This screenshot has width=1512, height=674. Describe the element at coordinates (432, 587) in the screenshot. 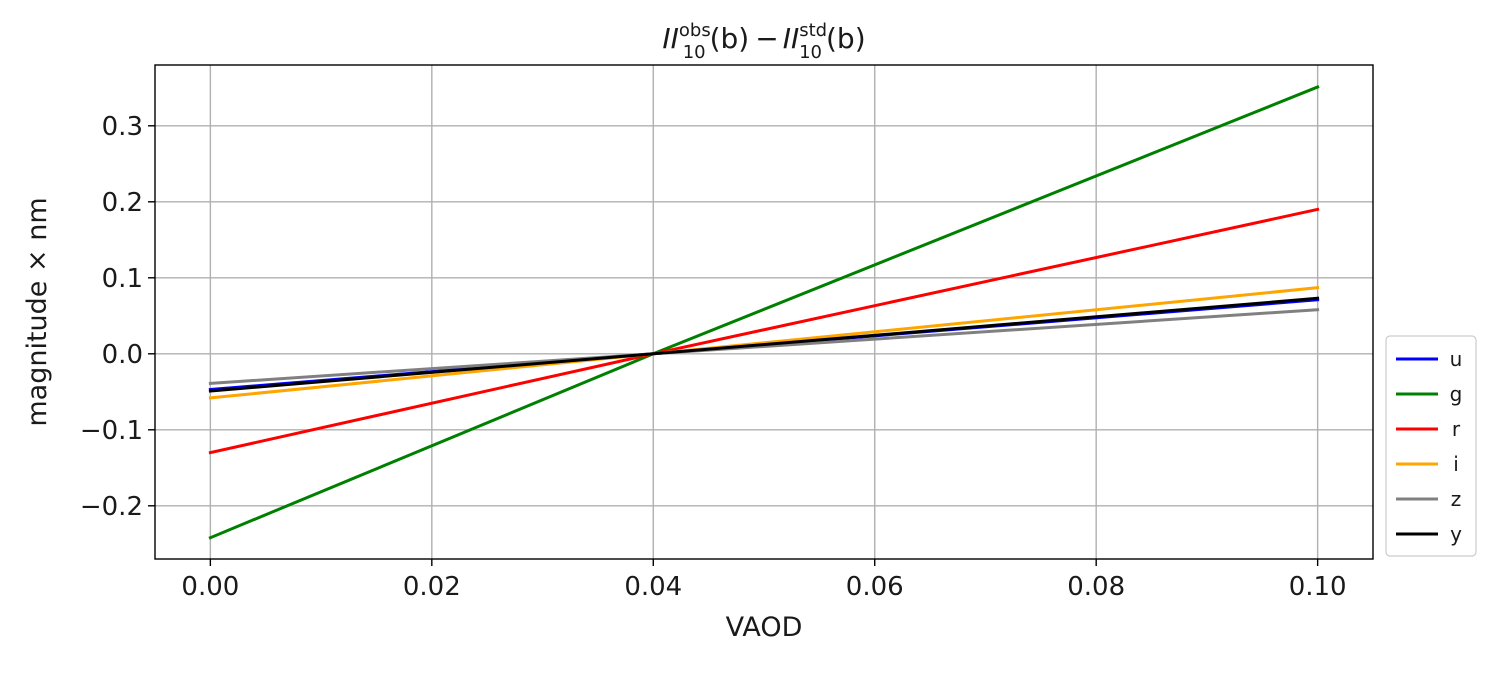

I see `x-tick-label: 0.02` at that location.